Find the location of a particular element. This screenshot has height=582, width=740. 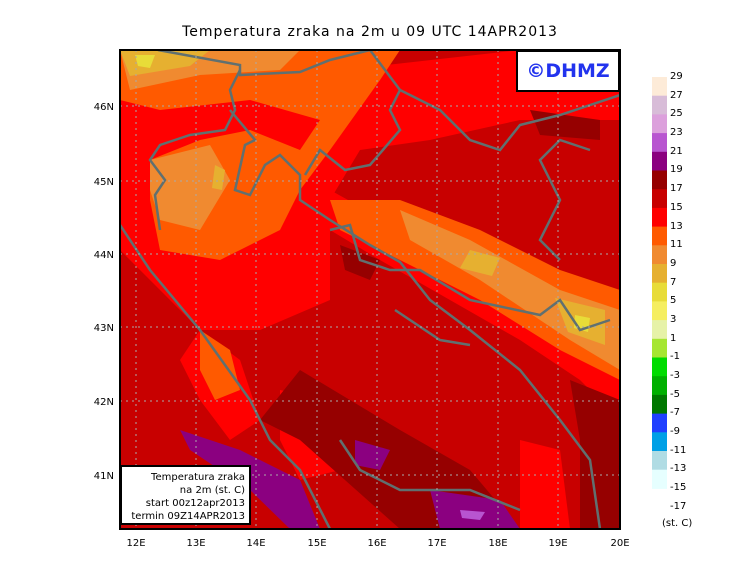

lat-tick: 42N is located at coordinates (104, 402).